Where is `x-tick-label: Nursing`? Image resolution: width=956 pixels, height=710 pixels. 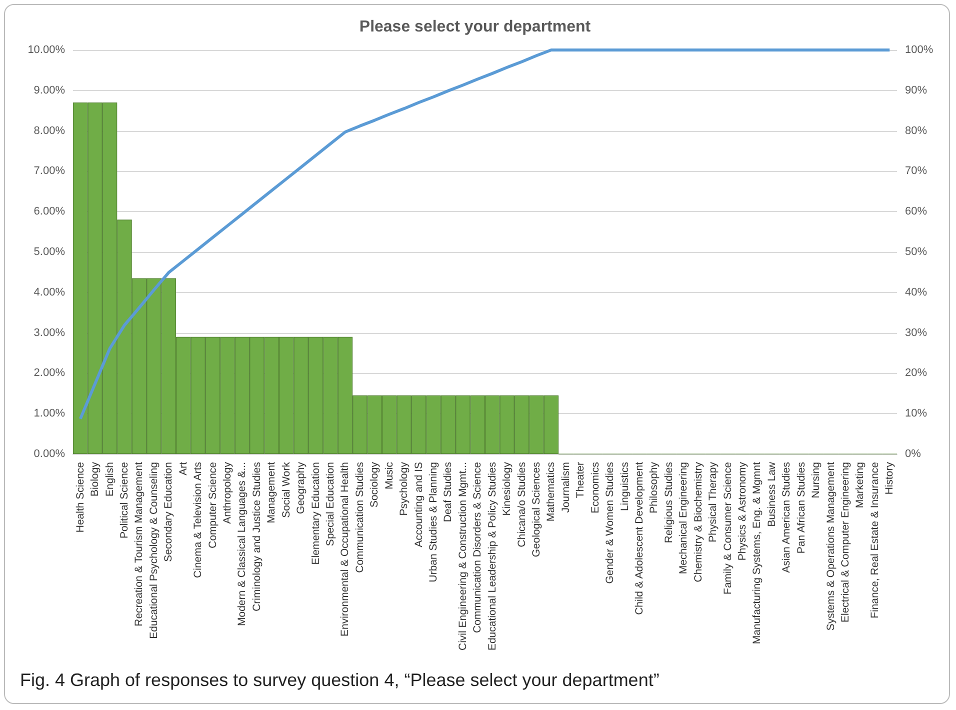 x-tick-label: Nursing is located at coordinates (816, 480).